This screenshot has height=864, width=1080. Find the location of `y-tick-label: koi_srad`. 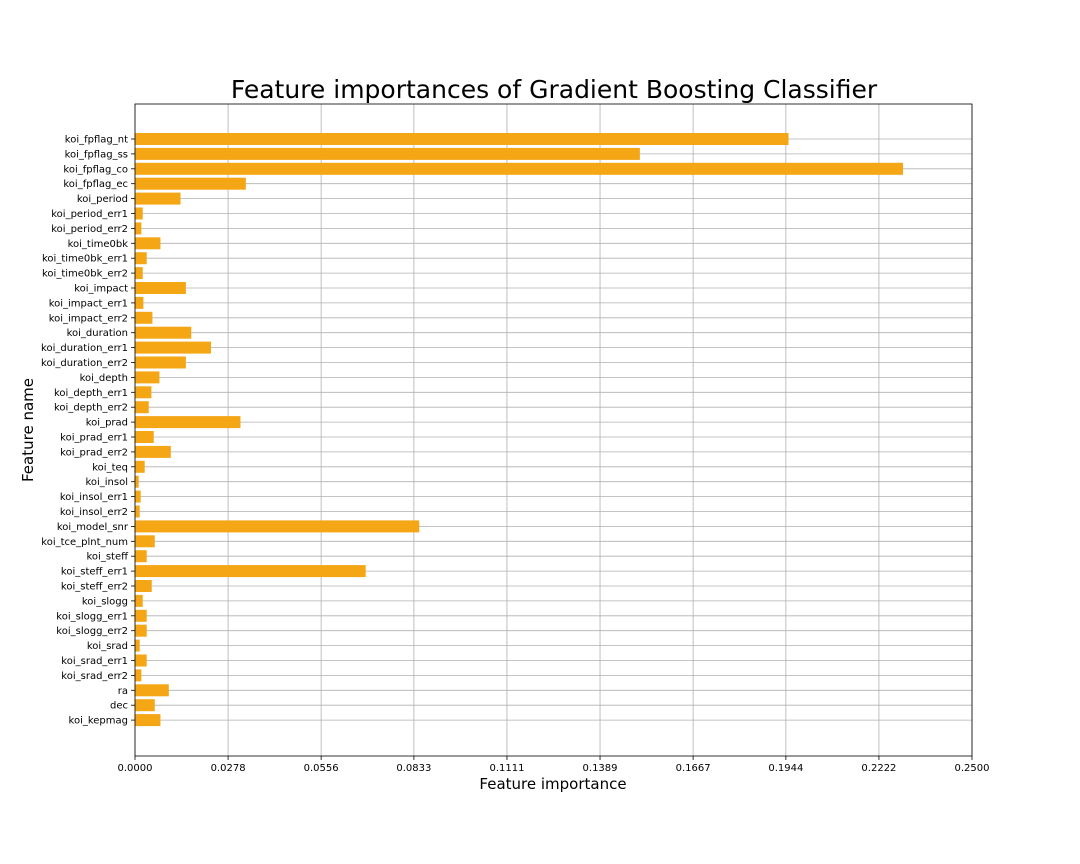

y-tick-label: koi_srad is located at coordinates (107, 646).